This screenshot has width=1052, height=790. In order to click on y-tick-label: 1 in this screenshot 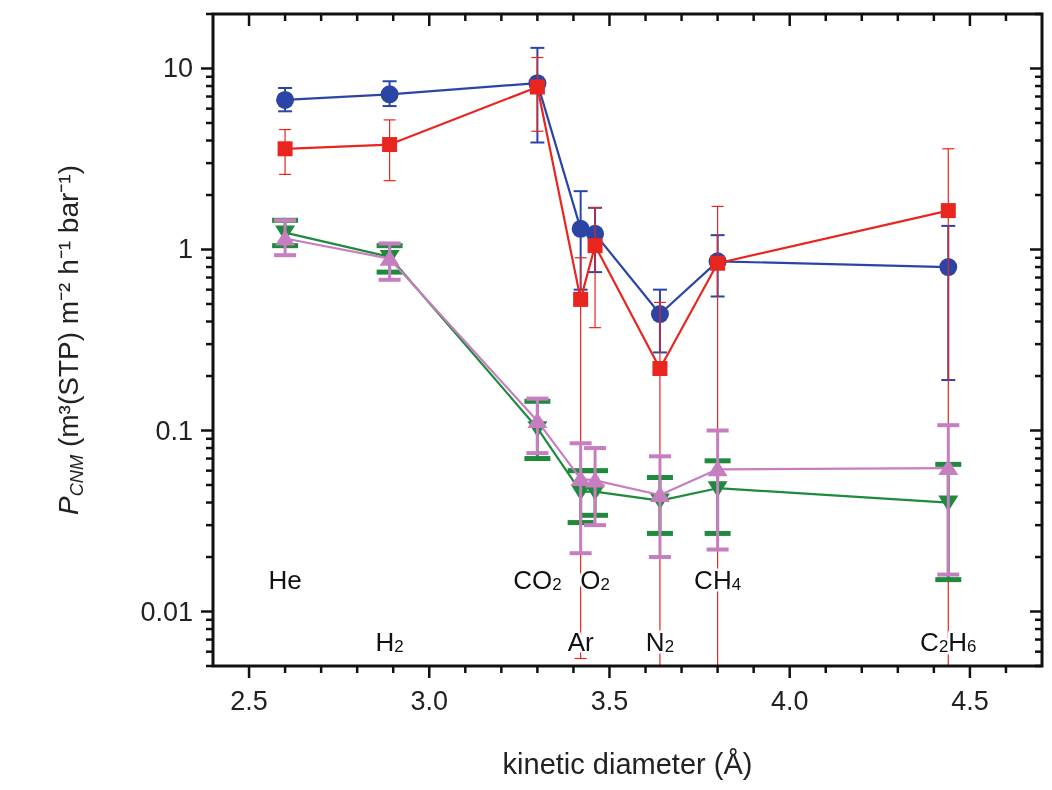, I will do `click(185, 249)`.